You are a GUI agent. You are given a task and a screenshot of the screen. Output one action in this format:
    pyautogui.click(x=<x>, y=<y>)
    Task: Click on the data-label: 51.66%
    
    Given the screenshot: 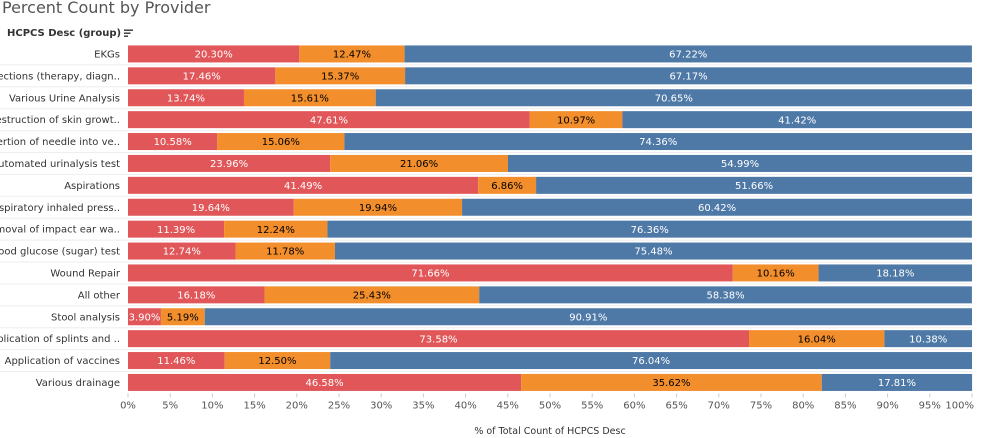 What is the action you would take?
    pyautogui.click(x=754, y=186)
    